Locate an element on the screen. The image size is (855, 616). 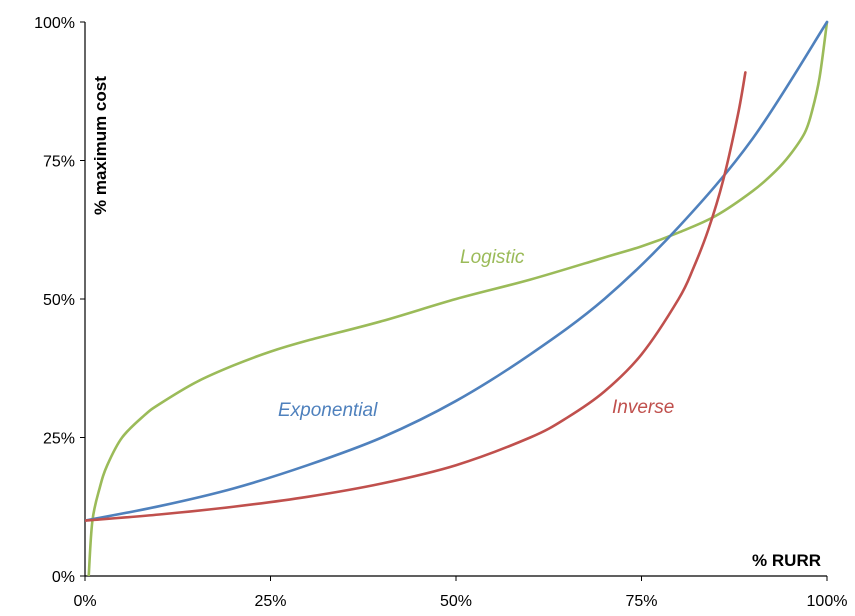
series-label-logistic: Logistic is located at coordinates (492, 257).